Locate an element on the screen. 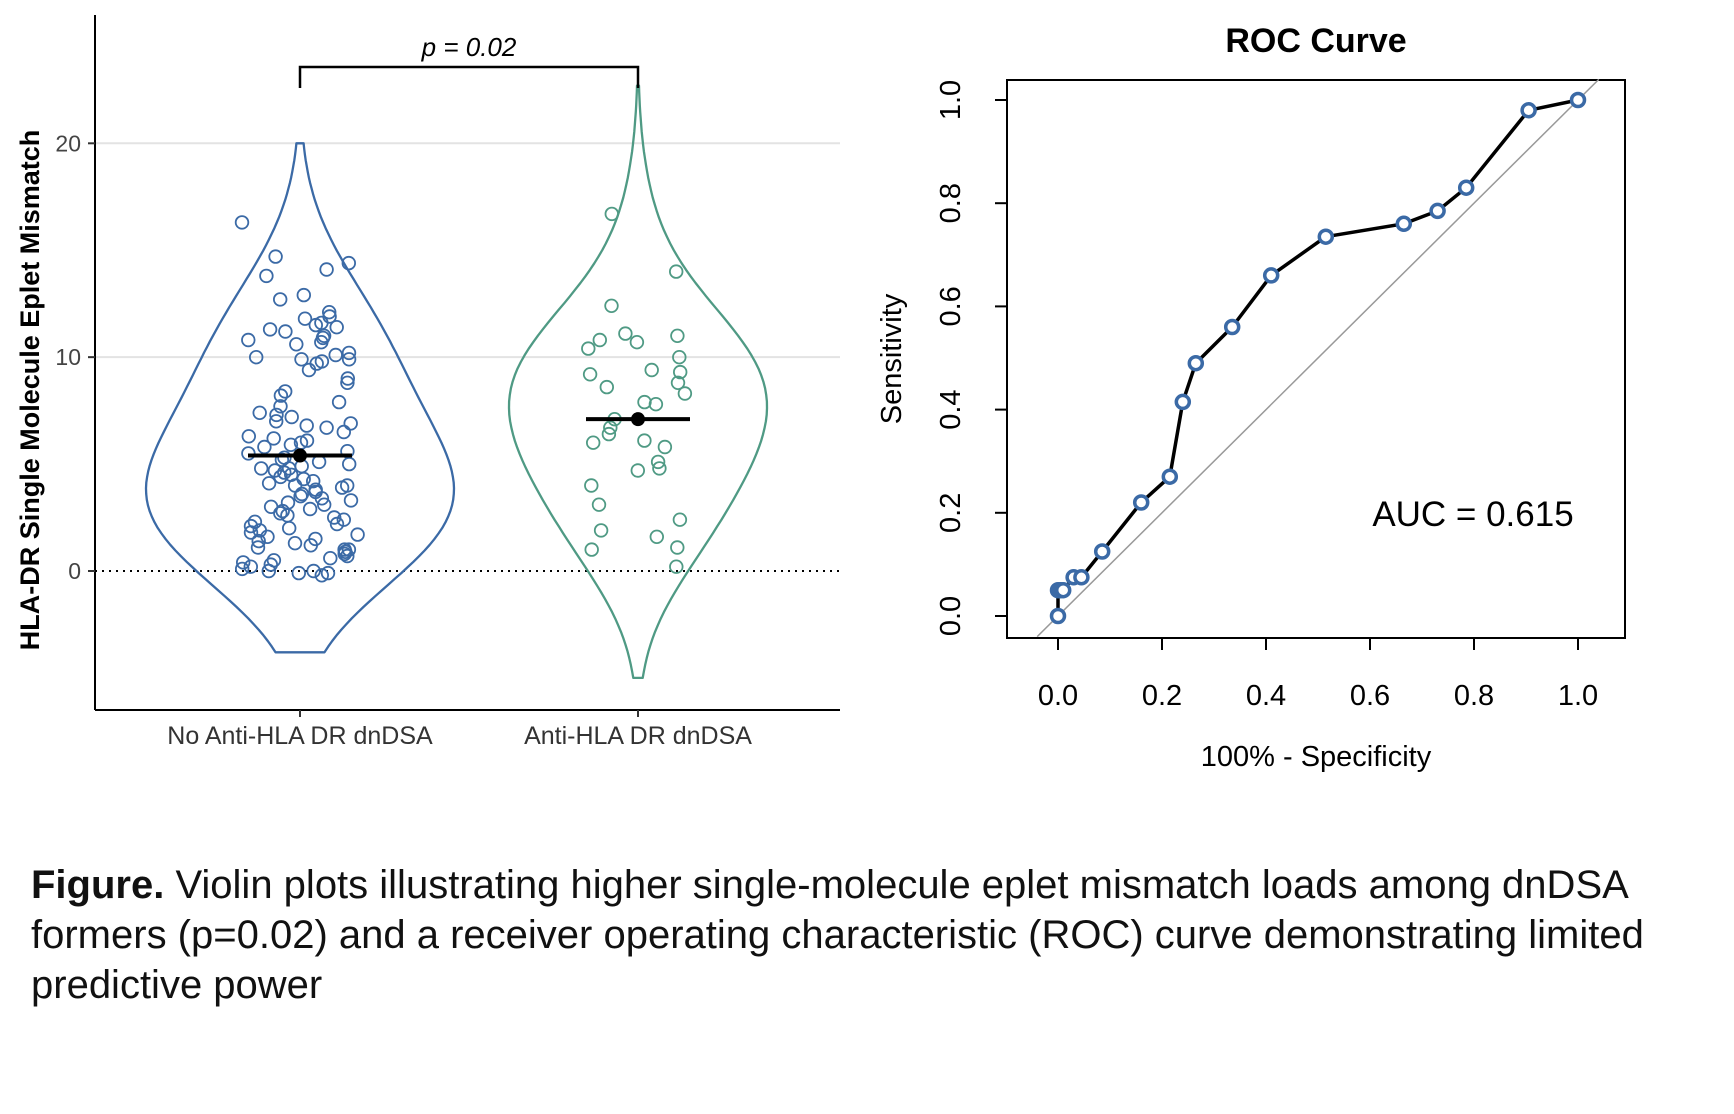  roc-y-ticks: 0.0 0.2 0.4 0.6 0.8 1.0 is located at coordinates (971, 358).